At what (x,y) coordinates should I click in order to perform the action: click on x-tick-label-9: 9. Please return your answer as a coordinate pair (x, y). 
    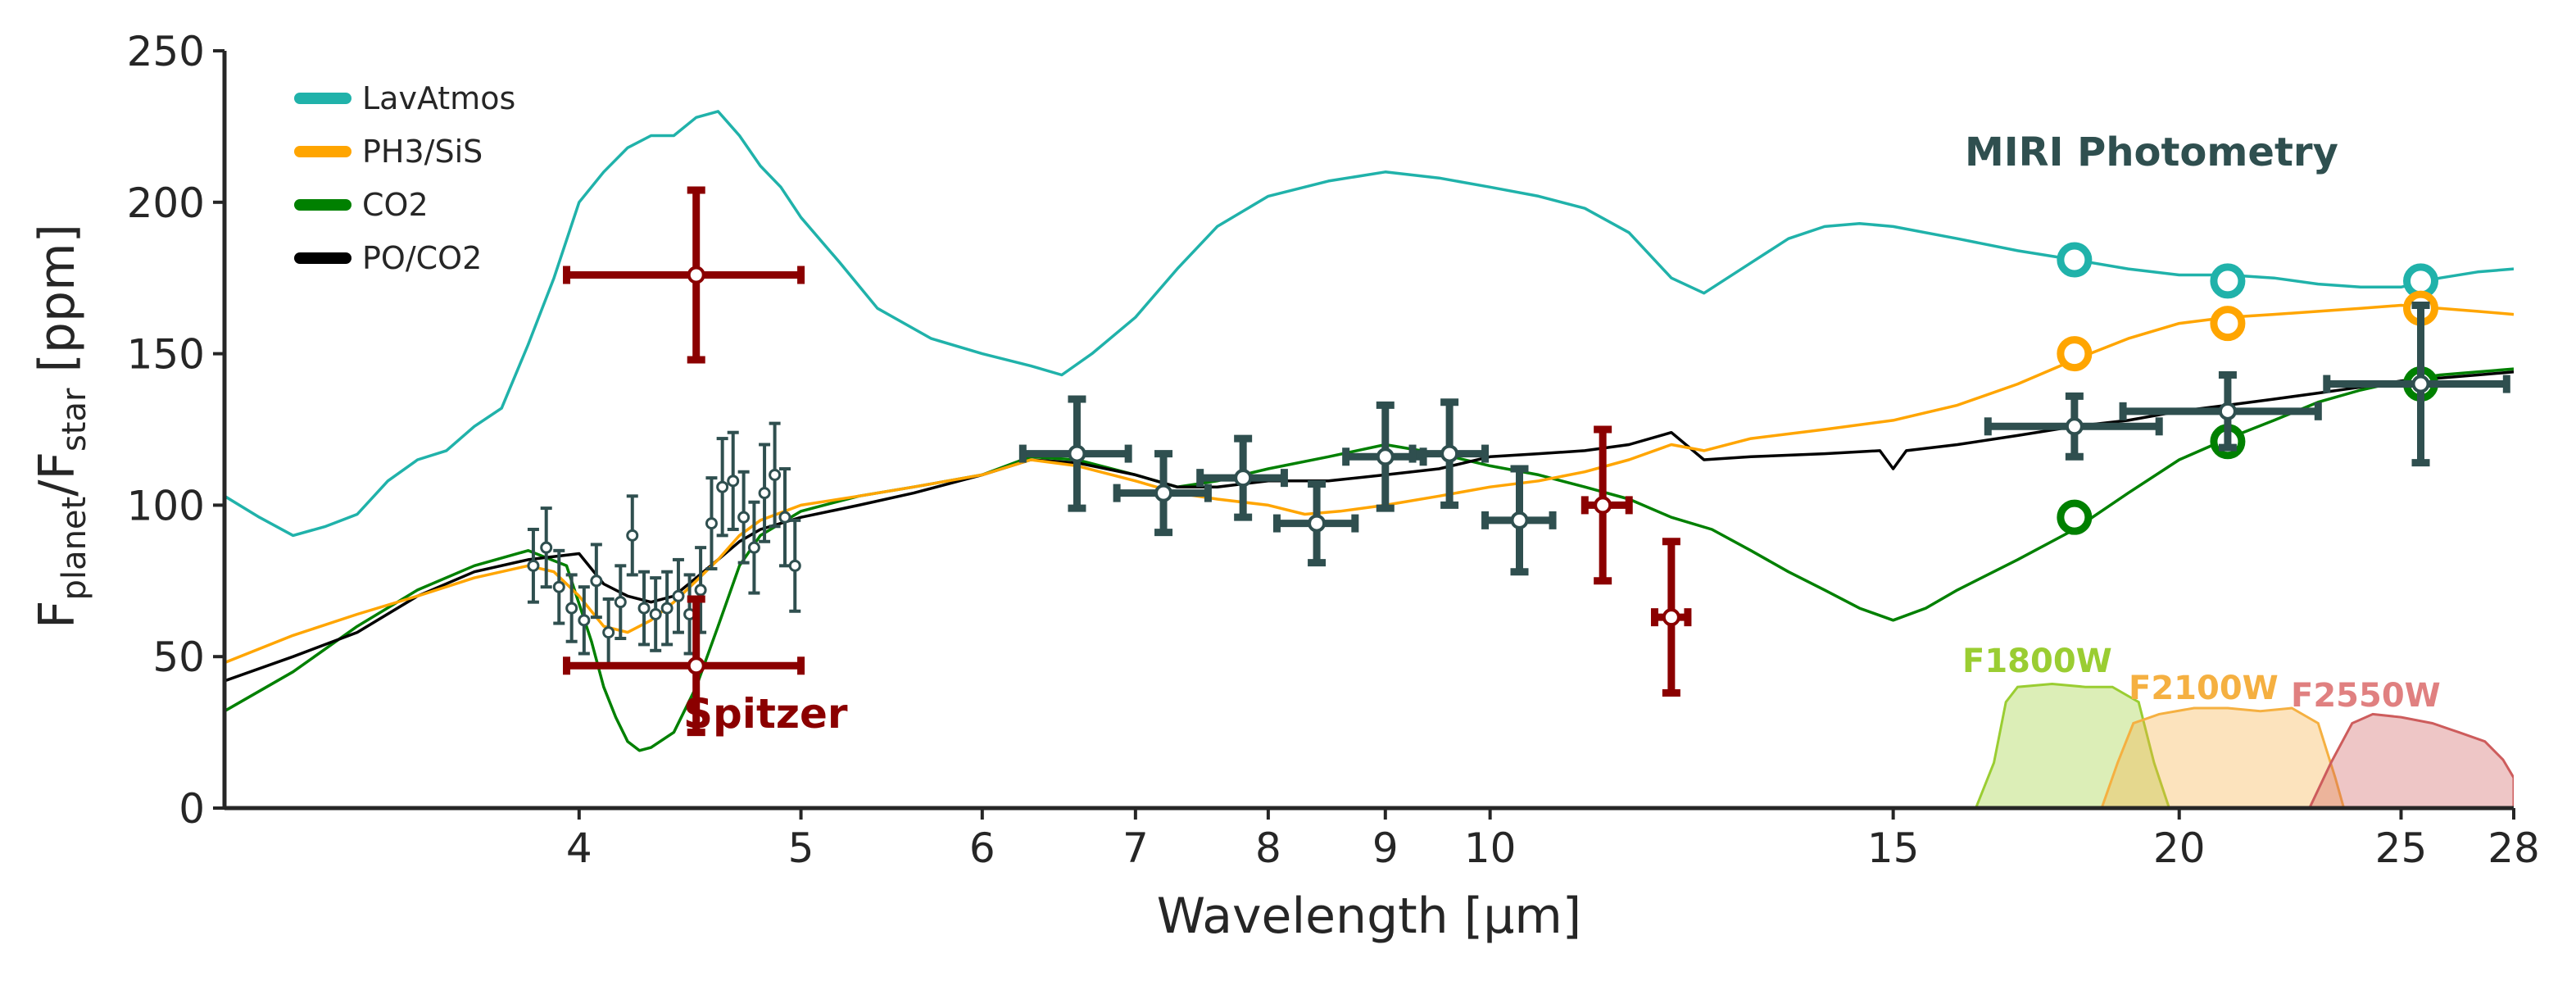
    Looking at the image, I should click on (1385, 848).